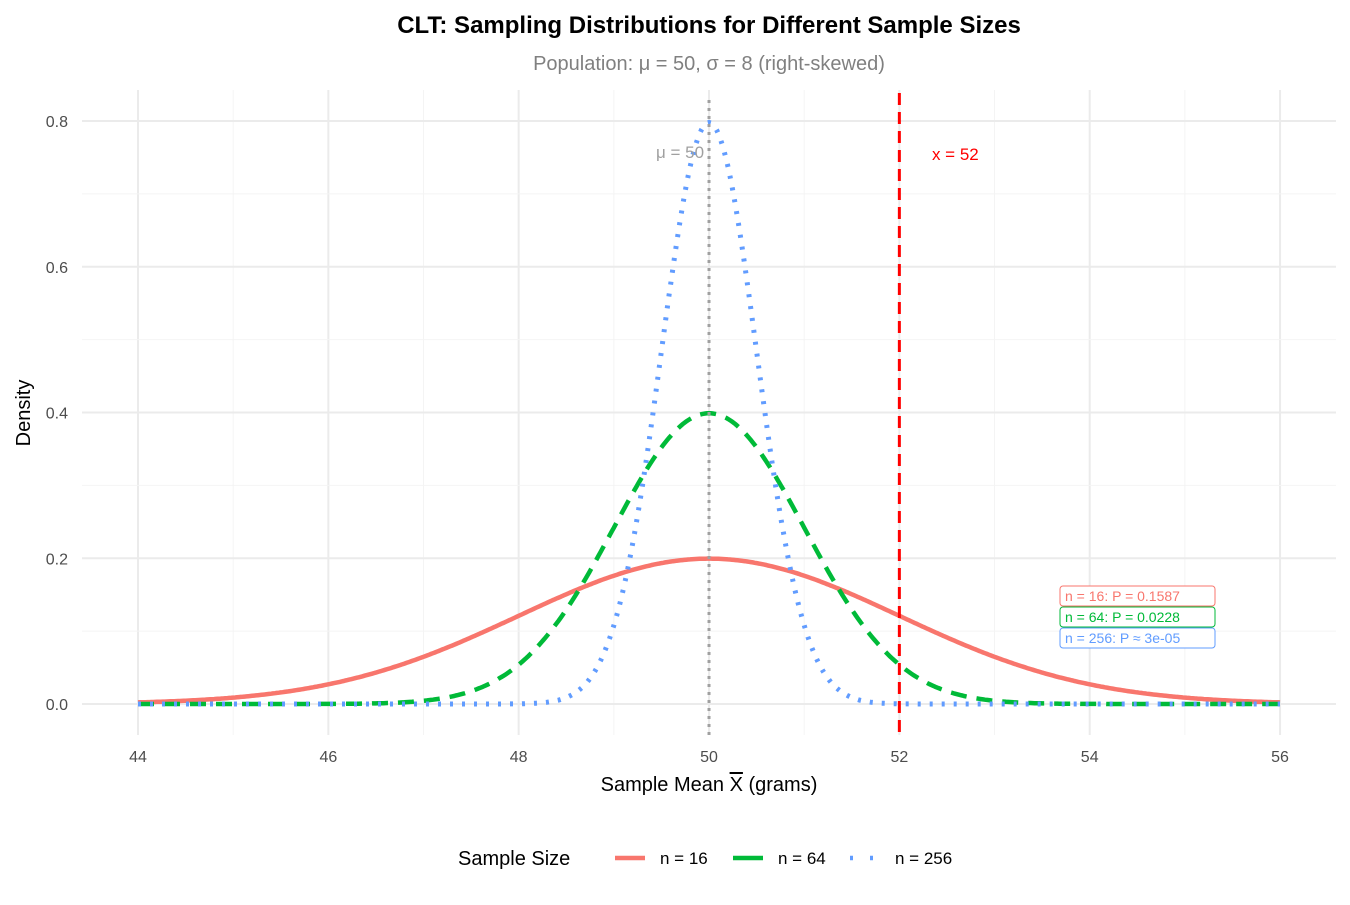 The image size is (1350, 905). Describe the element at coordinates (1122, 596) in the screenshot. I see `annotation-probability: n = 16: P = 0.1587` at that location.